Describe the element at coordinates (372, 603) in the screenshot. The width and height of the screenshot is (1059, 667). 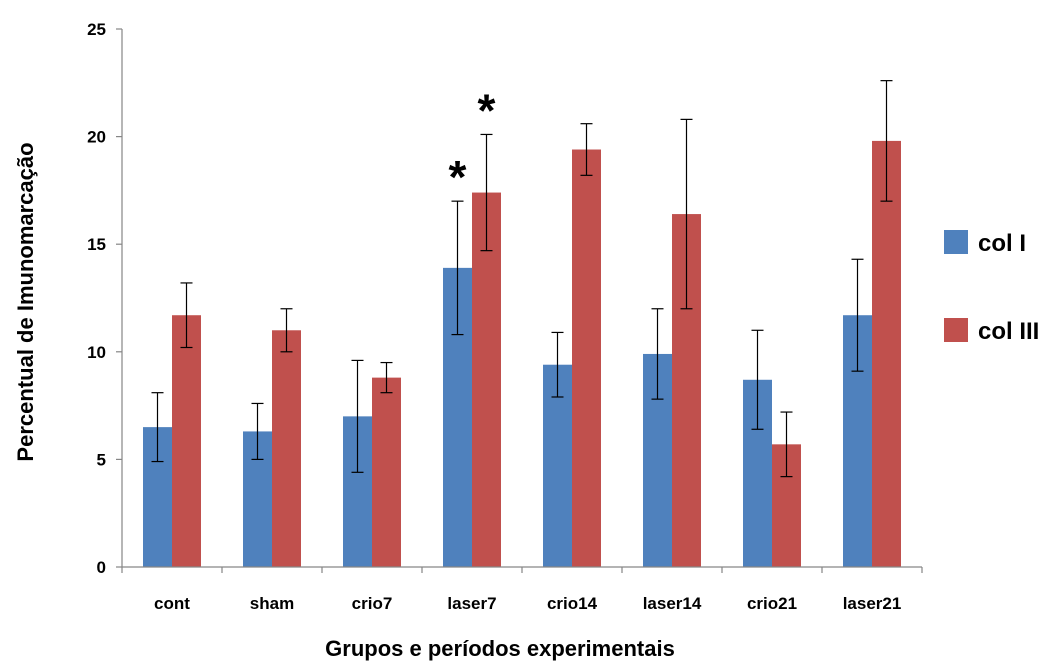
I see `x-tick-label-crio7: crio7` at that location.